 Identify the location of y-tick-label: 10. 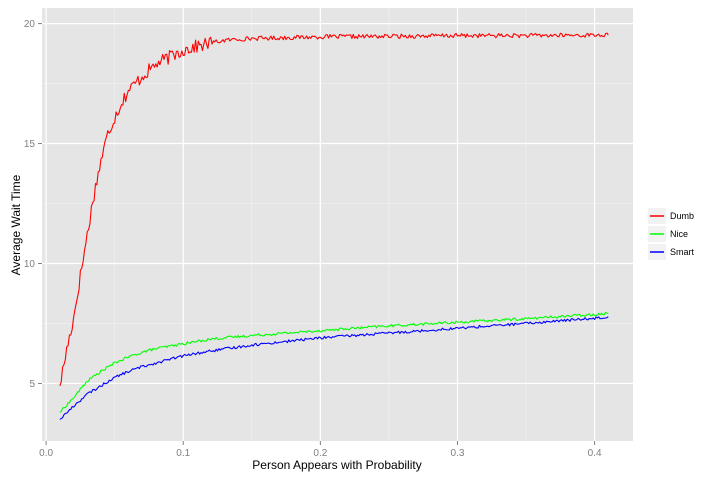
(30, 264).